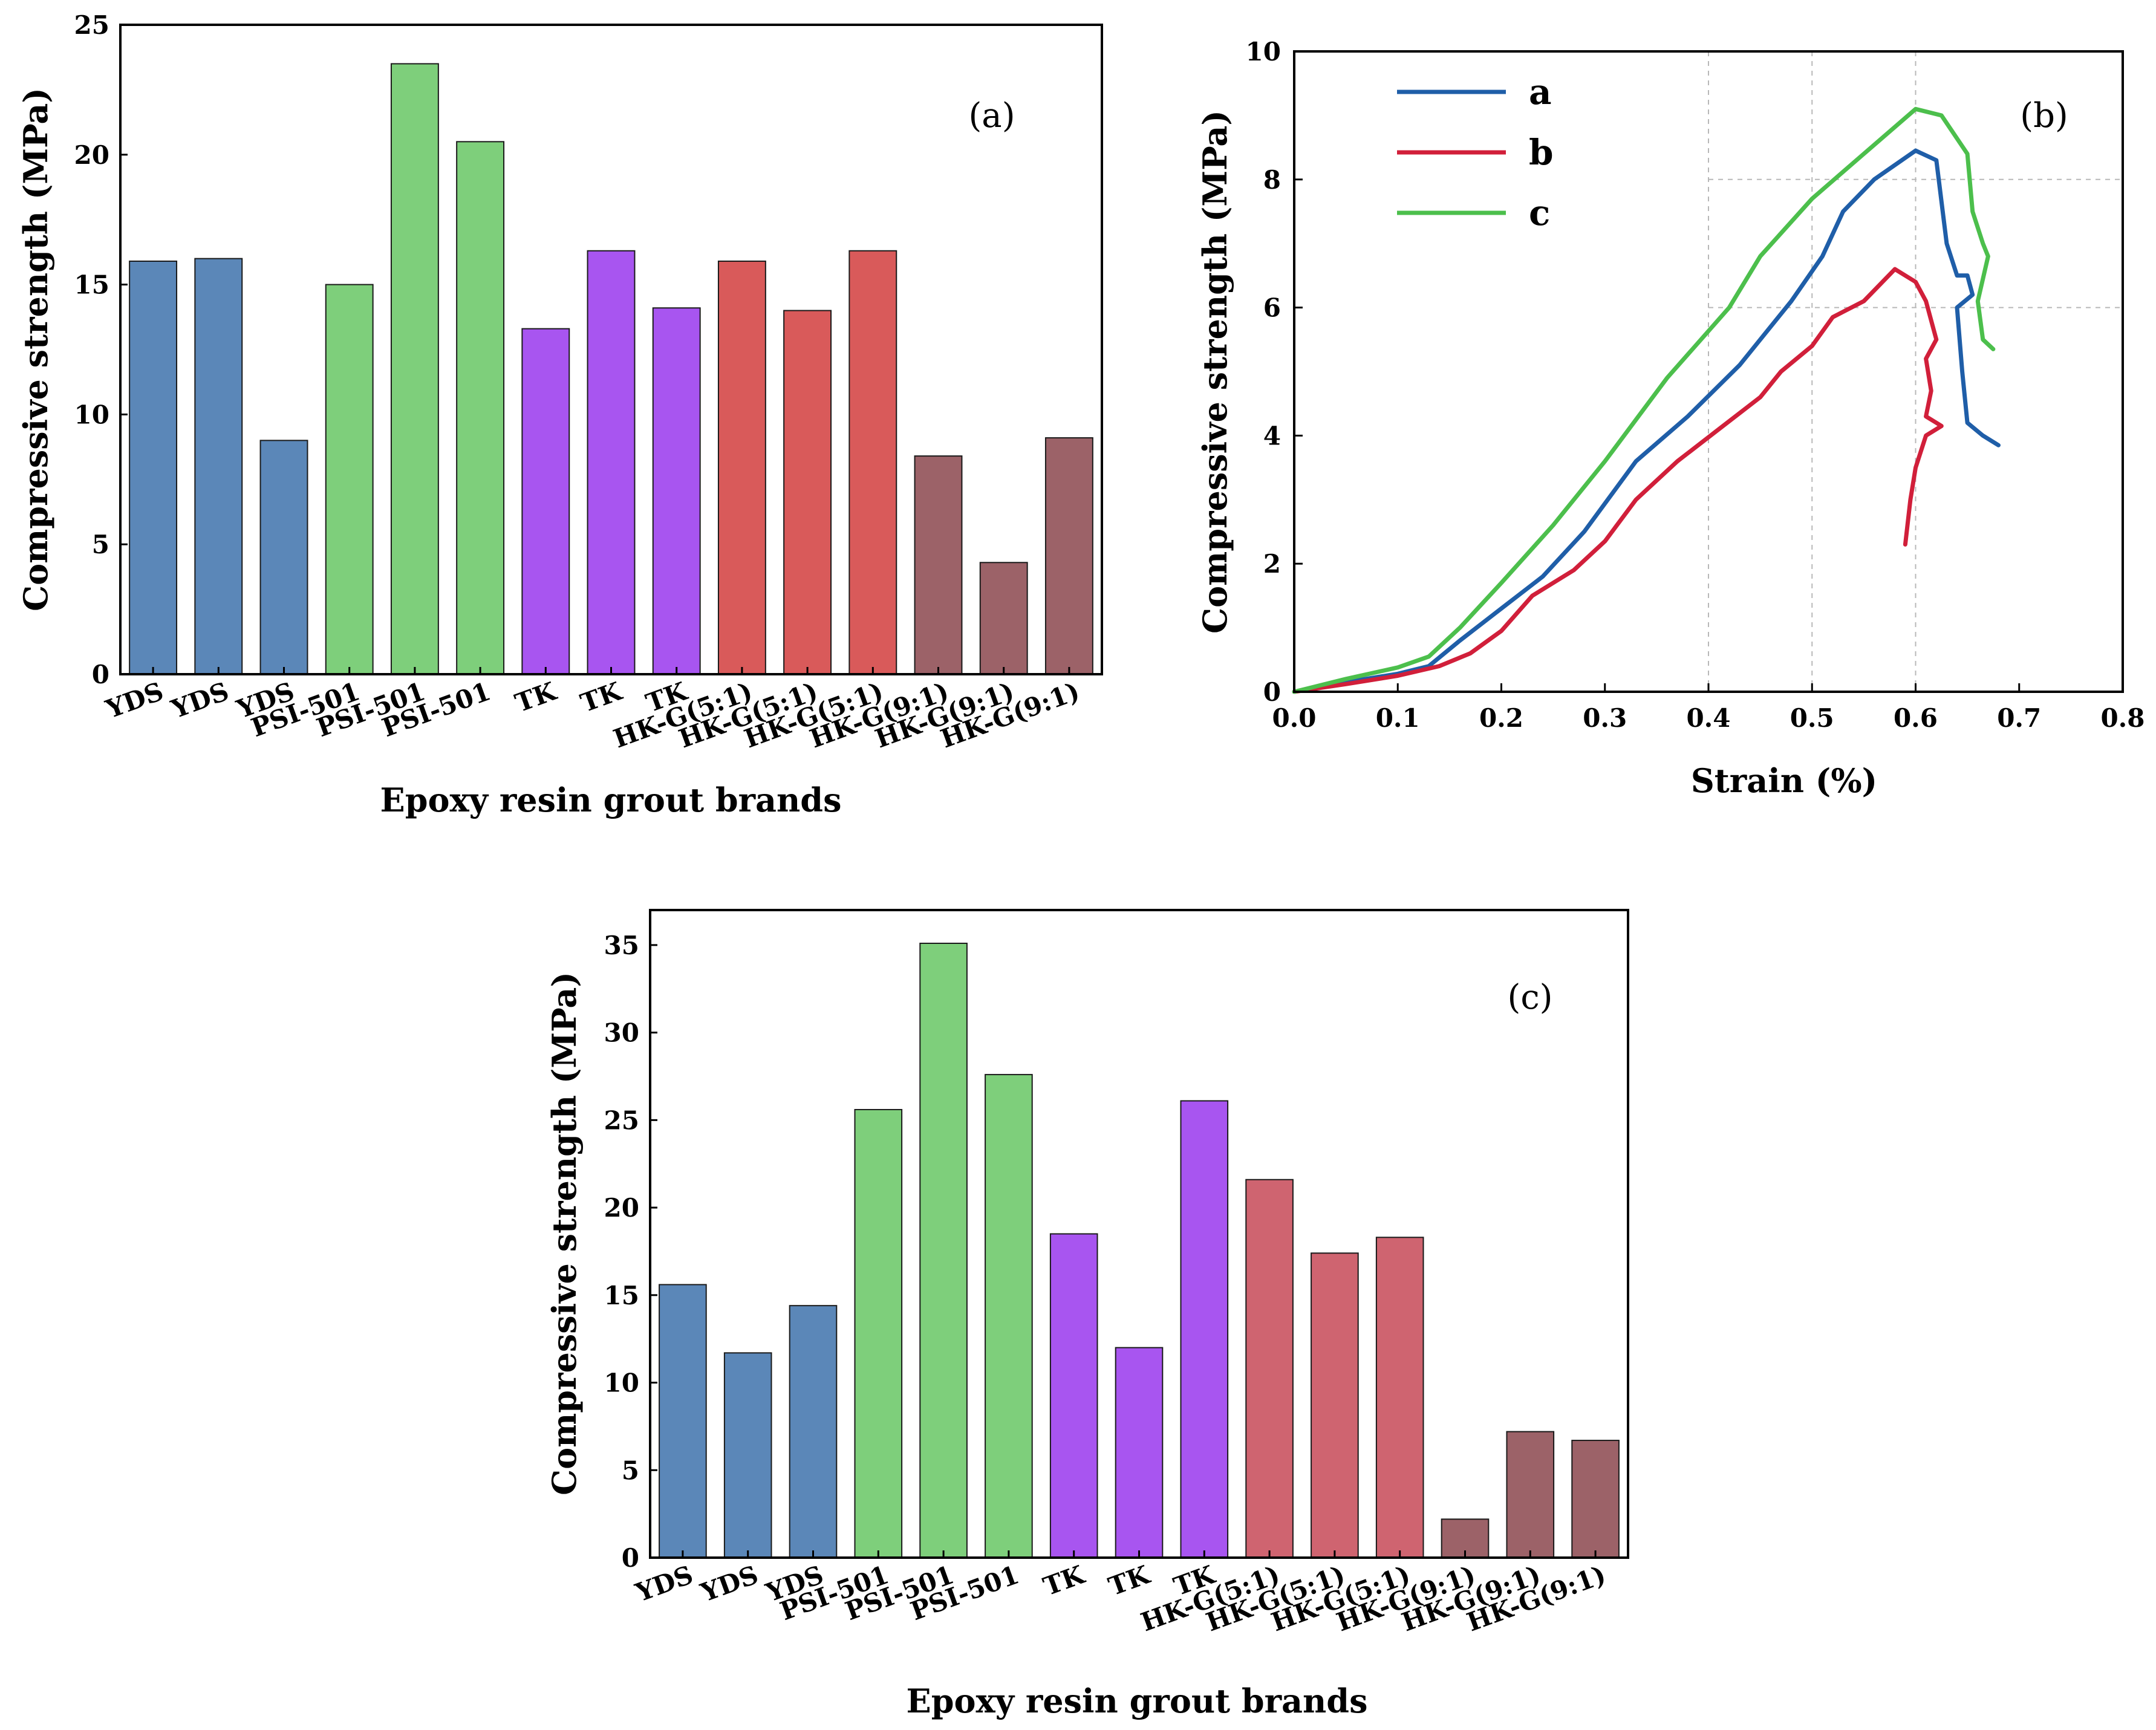 This screenshot has height=1730, width=2156. What do you see at coordinates (621, 1295) in the screenshot?
I see `chart-c-y-tick-label: 15` at bounding box center [621, 1295].